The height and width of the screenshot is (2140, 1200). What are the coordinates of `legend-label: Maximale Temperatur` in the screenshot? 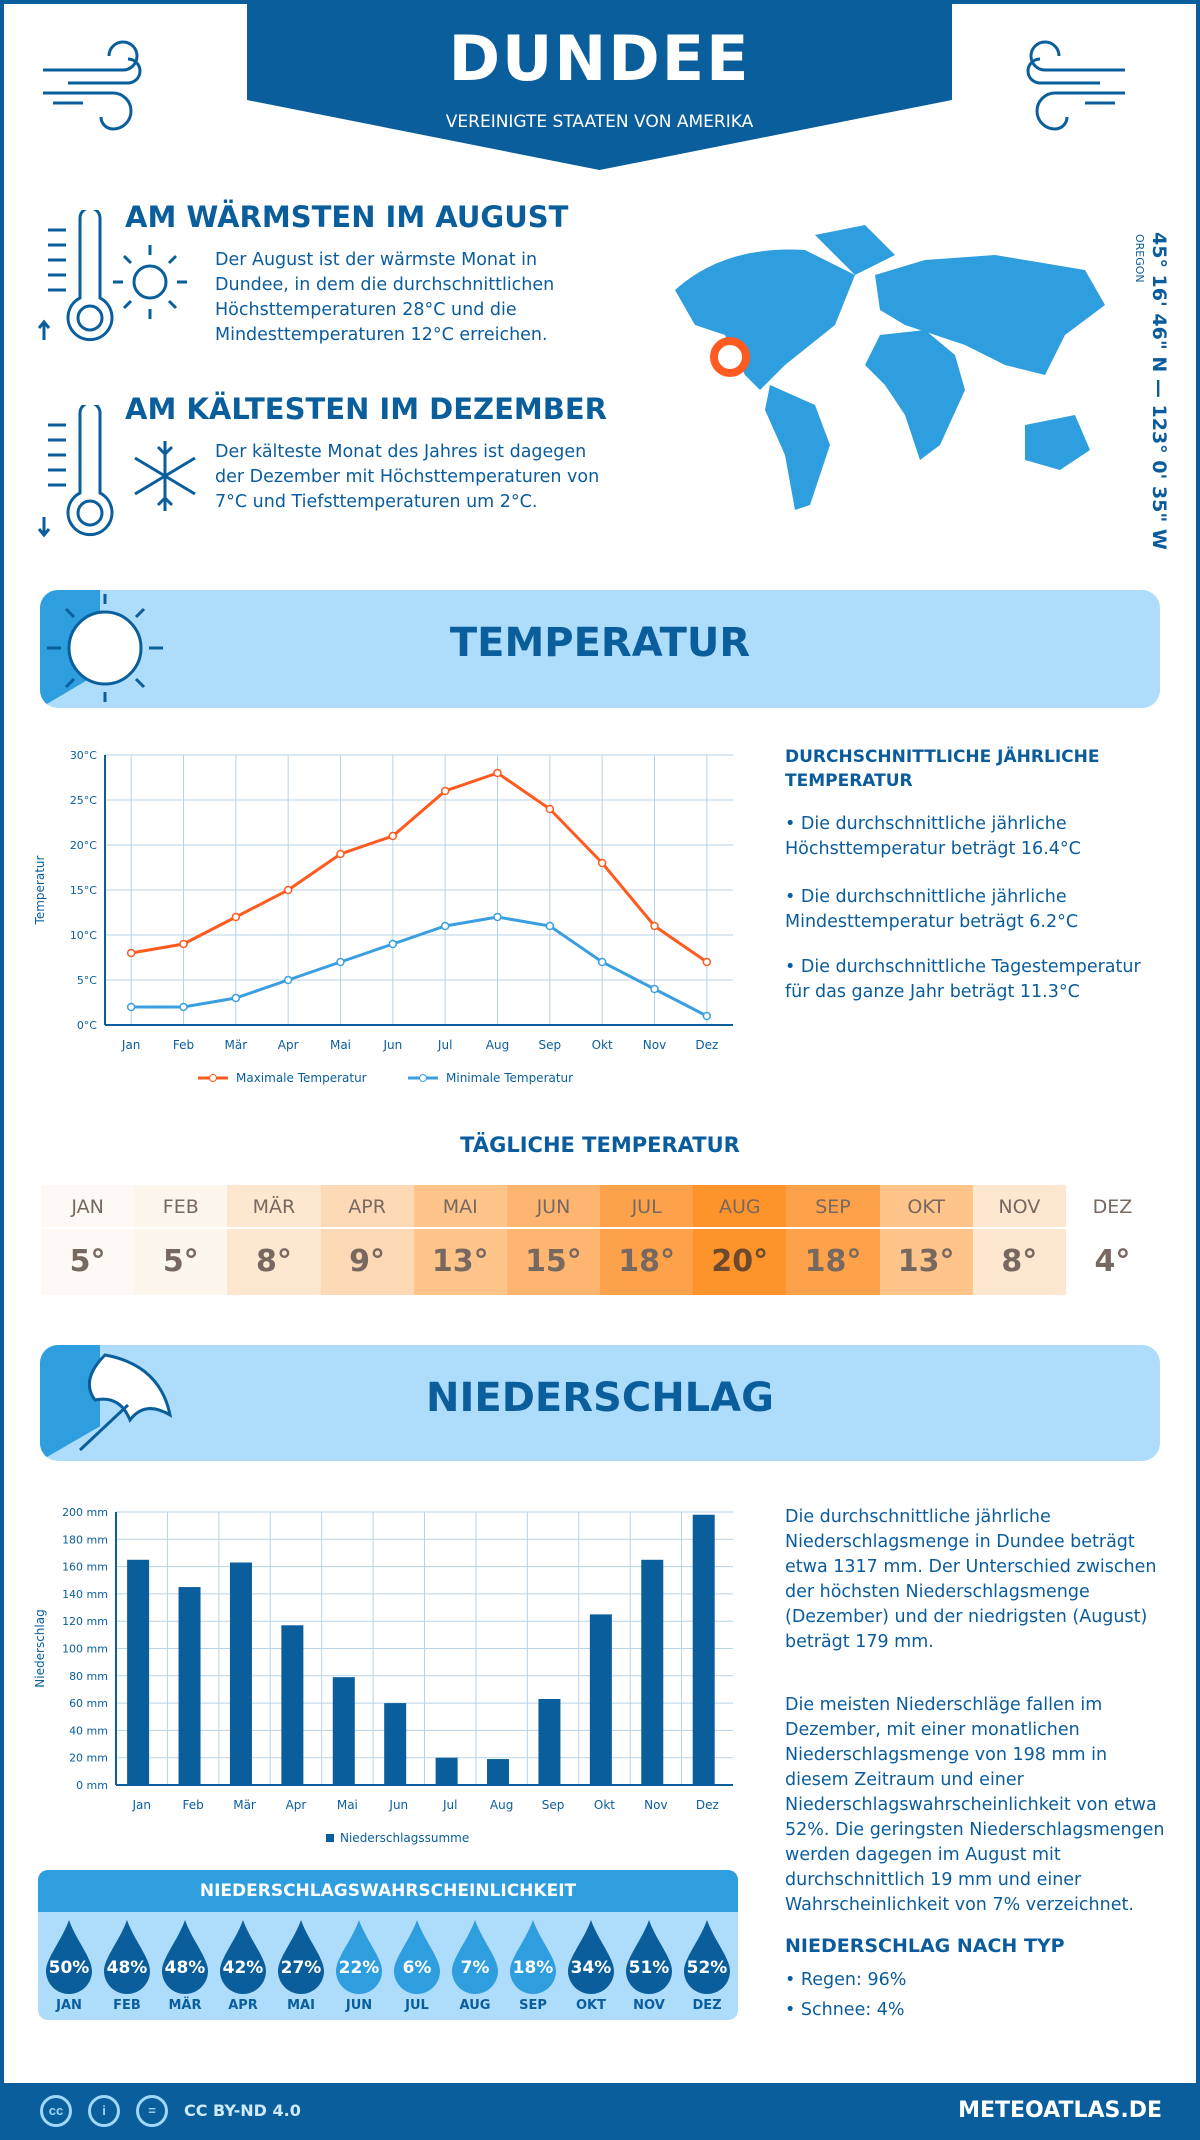 It's located at (301, 1078).